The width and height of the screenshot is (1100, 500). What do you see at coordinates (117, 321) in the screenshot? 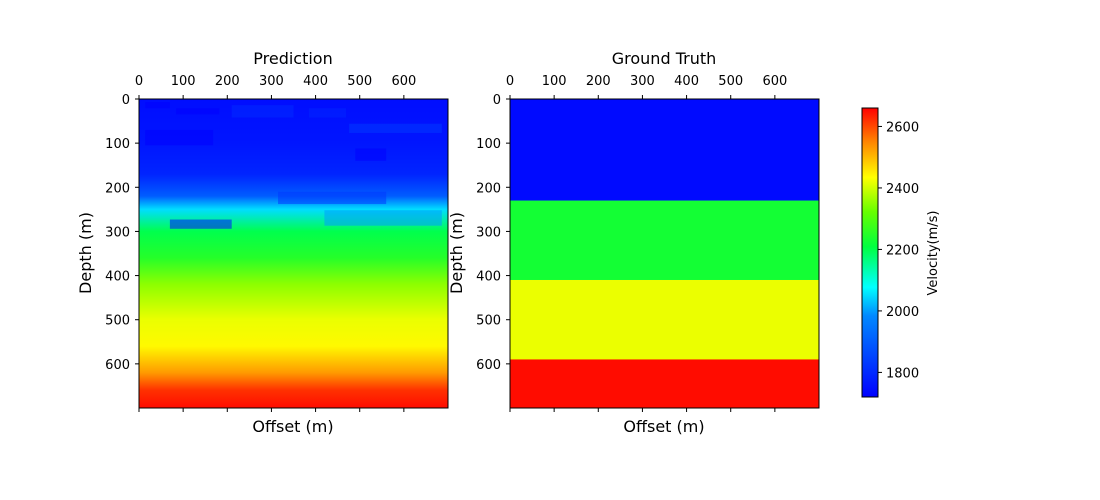
I see `prediction-y-tick-label: 500` at bounding box center [117, 321].